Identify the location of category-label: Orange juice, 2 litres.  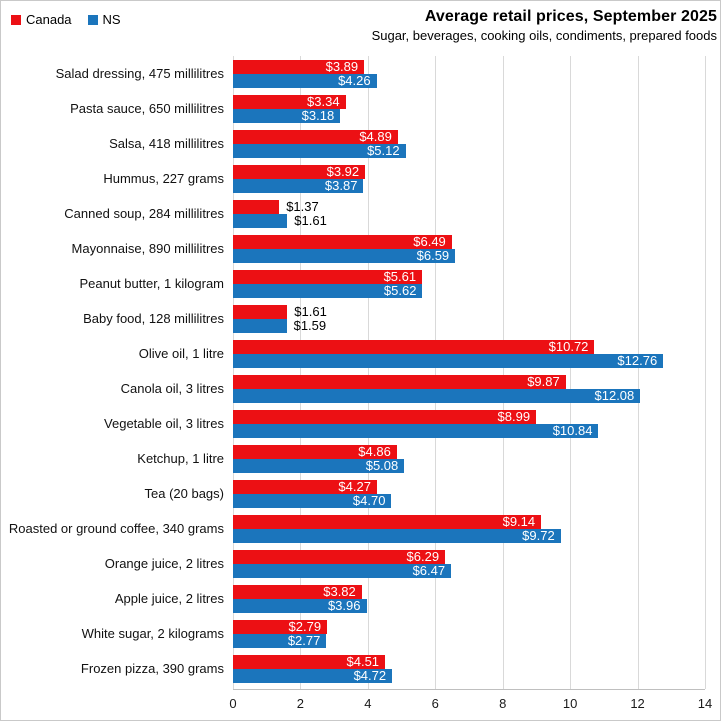
(164, 563).